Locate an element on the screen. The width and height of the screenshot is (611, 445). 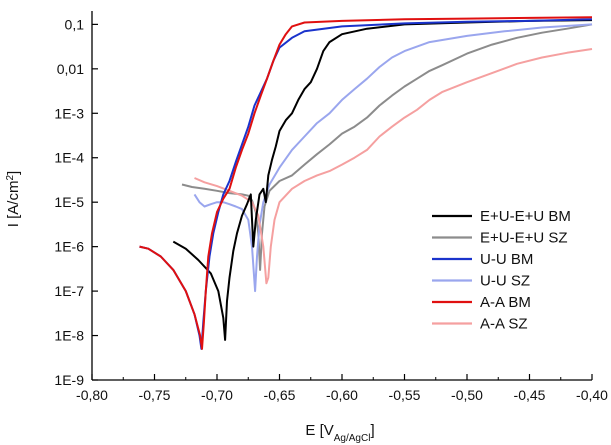
y-axis-title: I [A/cm2] is located at coordinates (14, 199).